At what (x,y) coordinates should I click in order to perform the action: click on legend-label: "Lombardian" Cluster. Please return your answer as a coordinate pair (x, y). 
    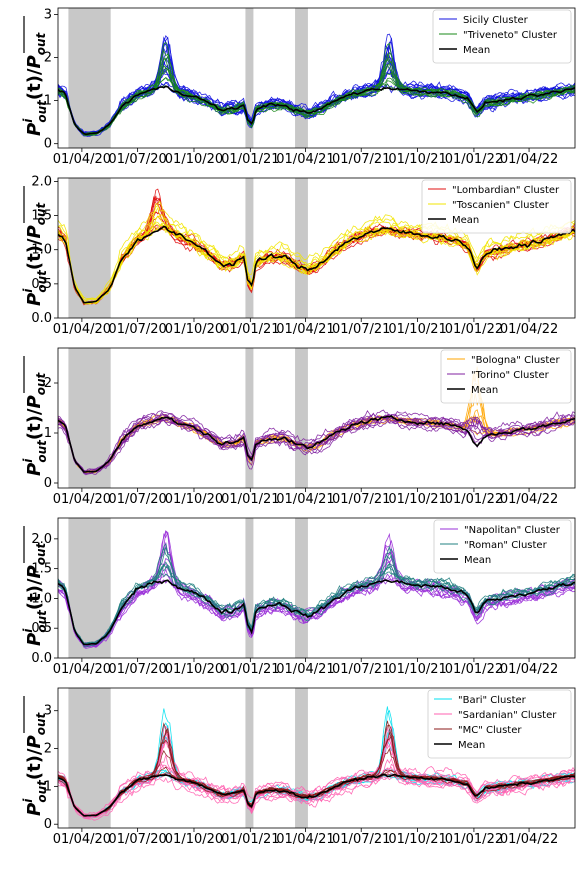
    Looking at the image, I should click on (506, 190).